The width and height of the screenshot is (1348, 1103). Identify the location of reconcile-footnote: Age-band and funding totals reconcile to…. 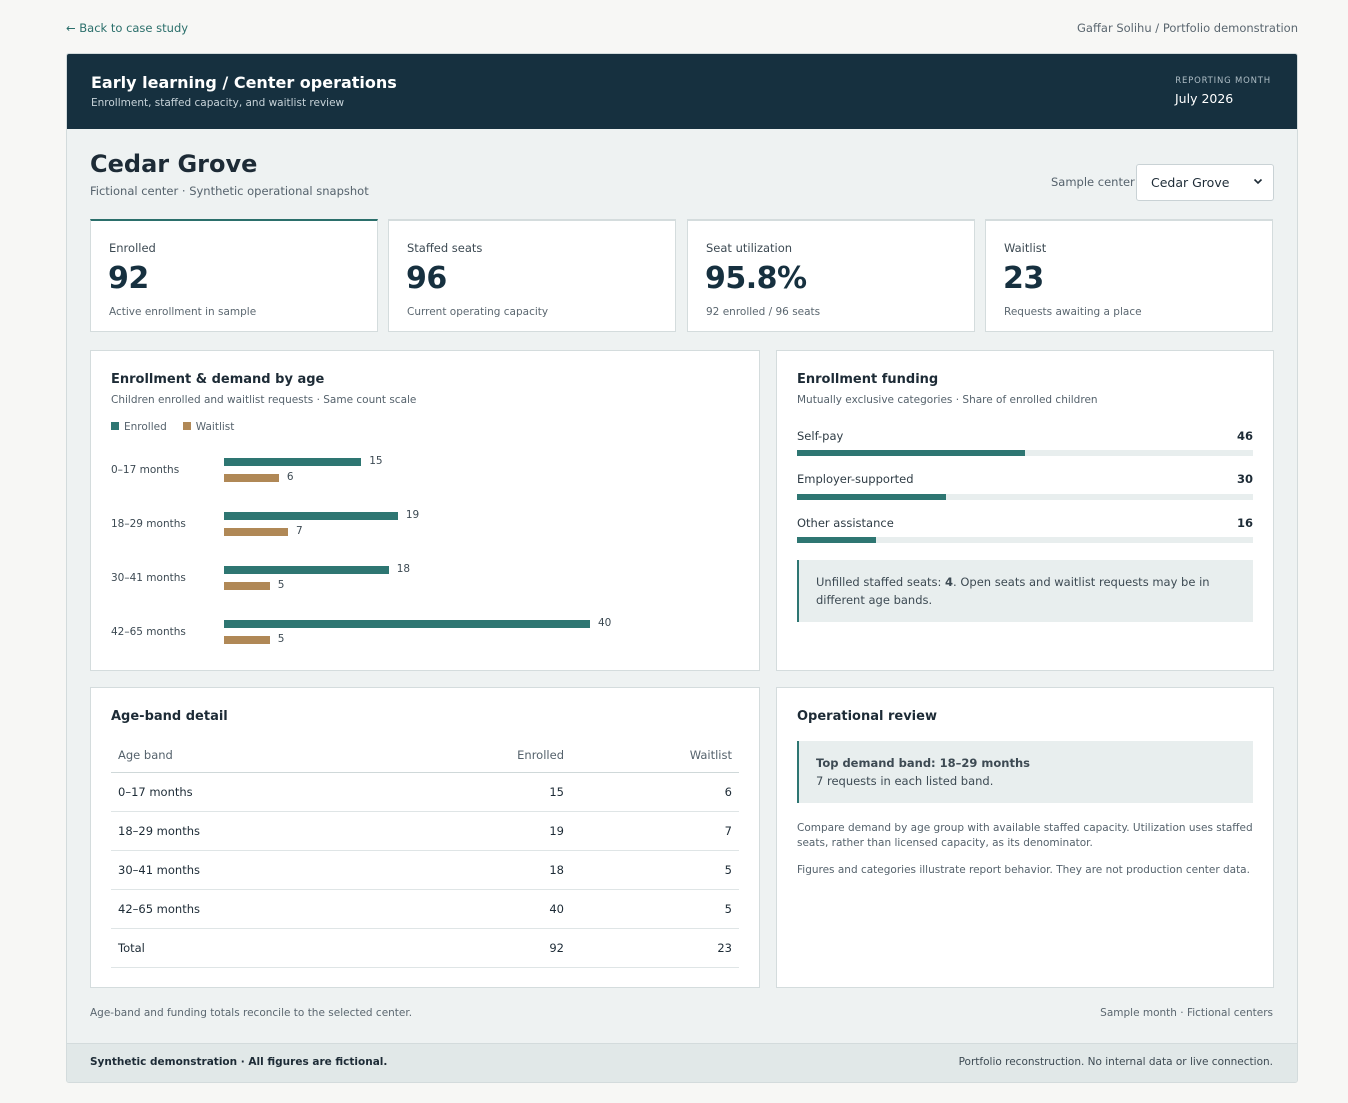
(251, 1013).